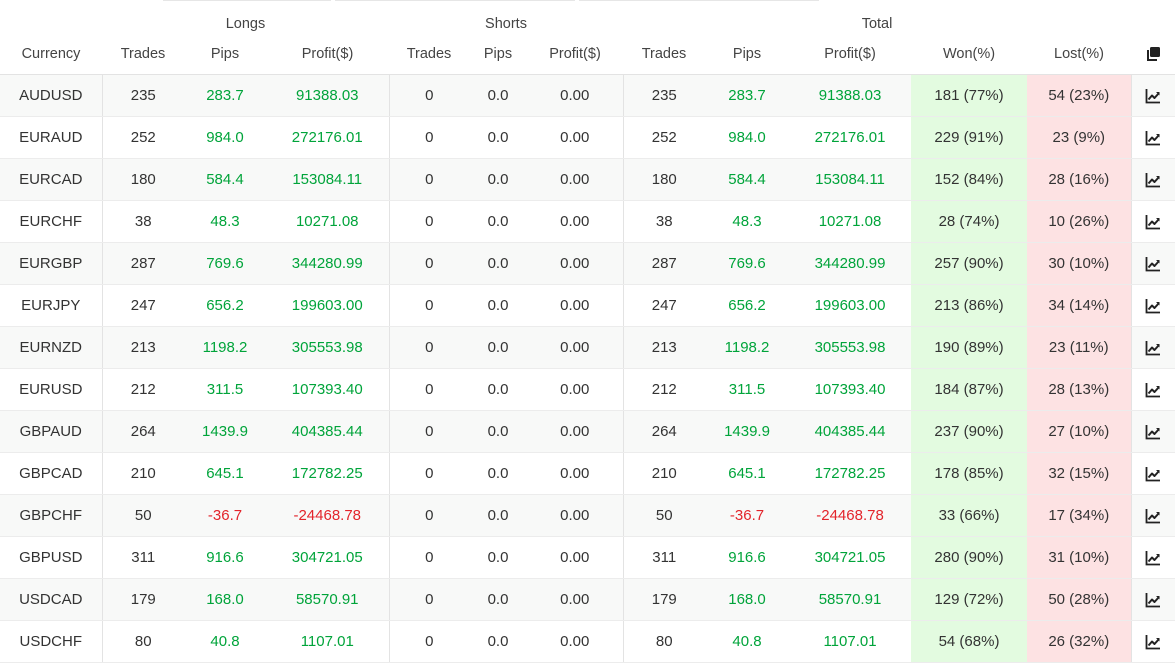 The height and width of the screenshot is (664, 1175). What do you see at coordinates (747, 473) in the screenshot?
I see `cell-total-pips: 645.1` at bounding box center [747, 473].